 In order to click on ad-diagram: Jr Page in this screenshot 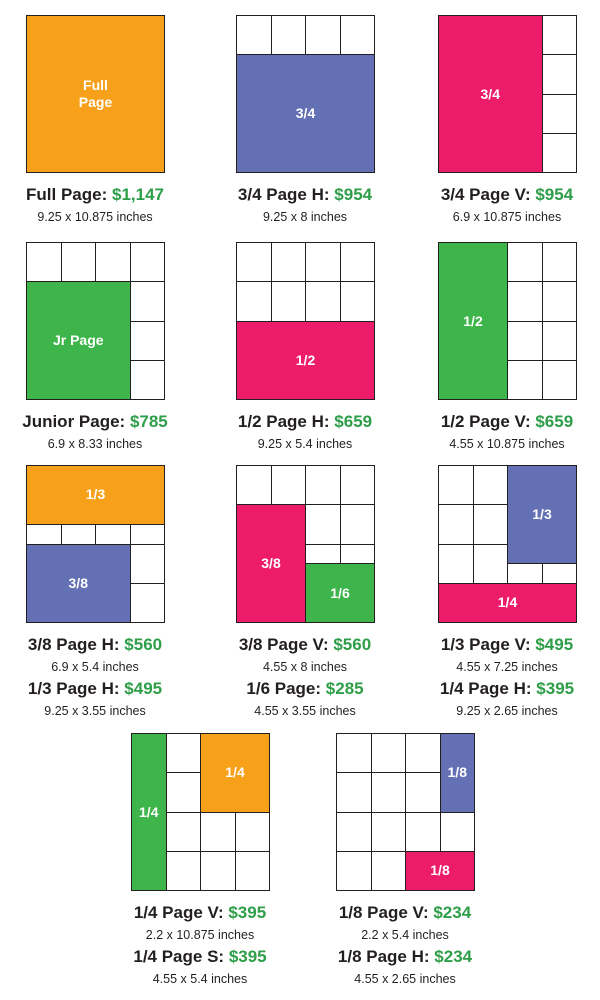, I will do `click(95, 321)`.